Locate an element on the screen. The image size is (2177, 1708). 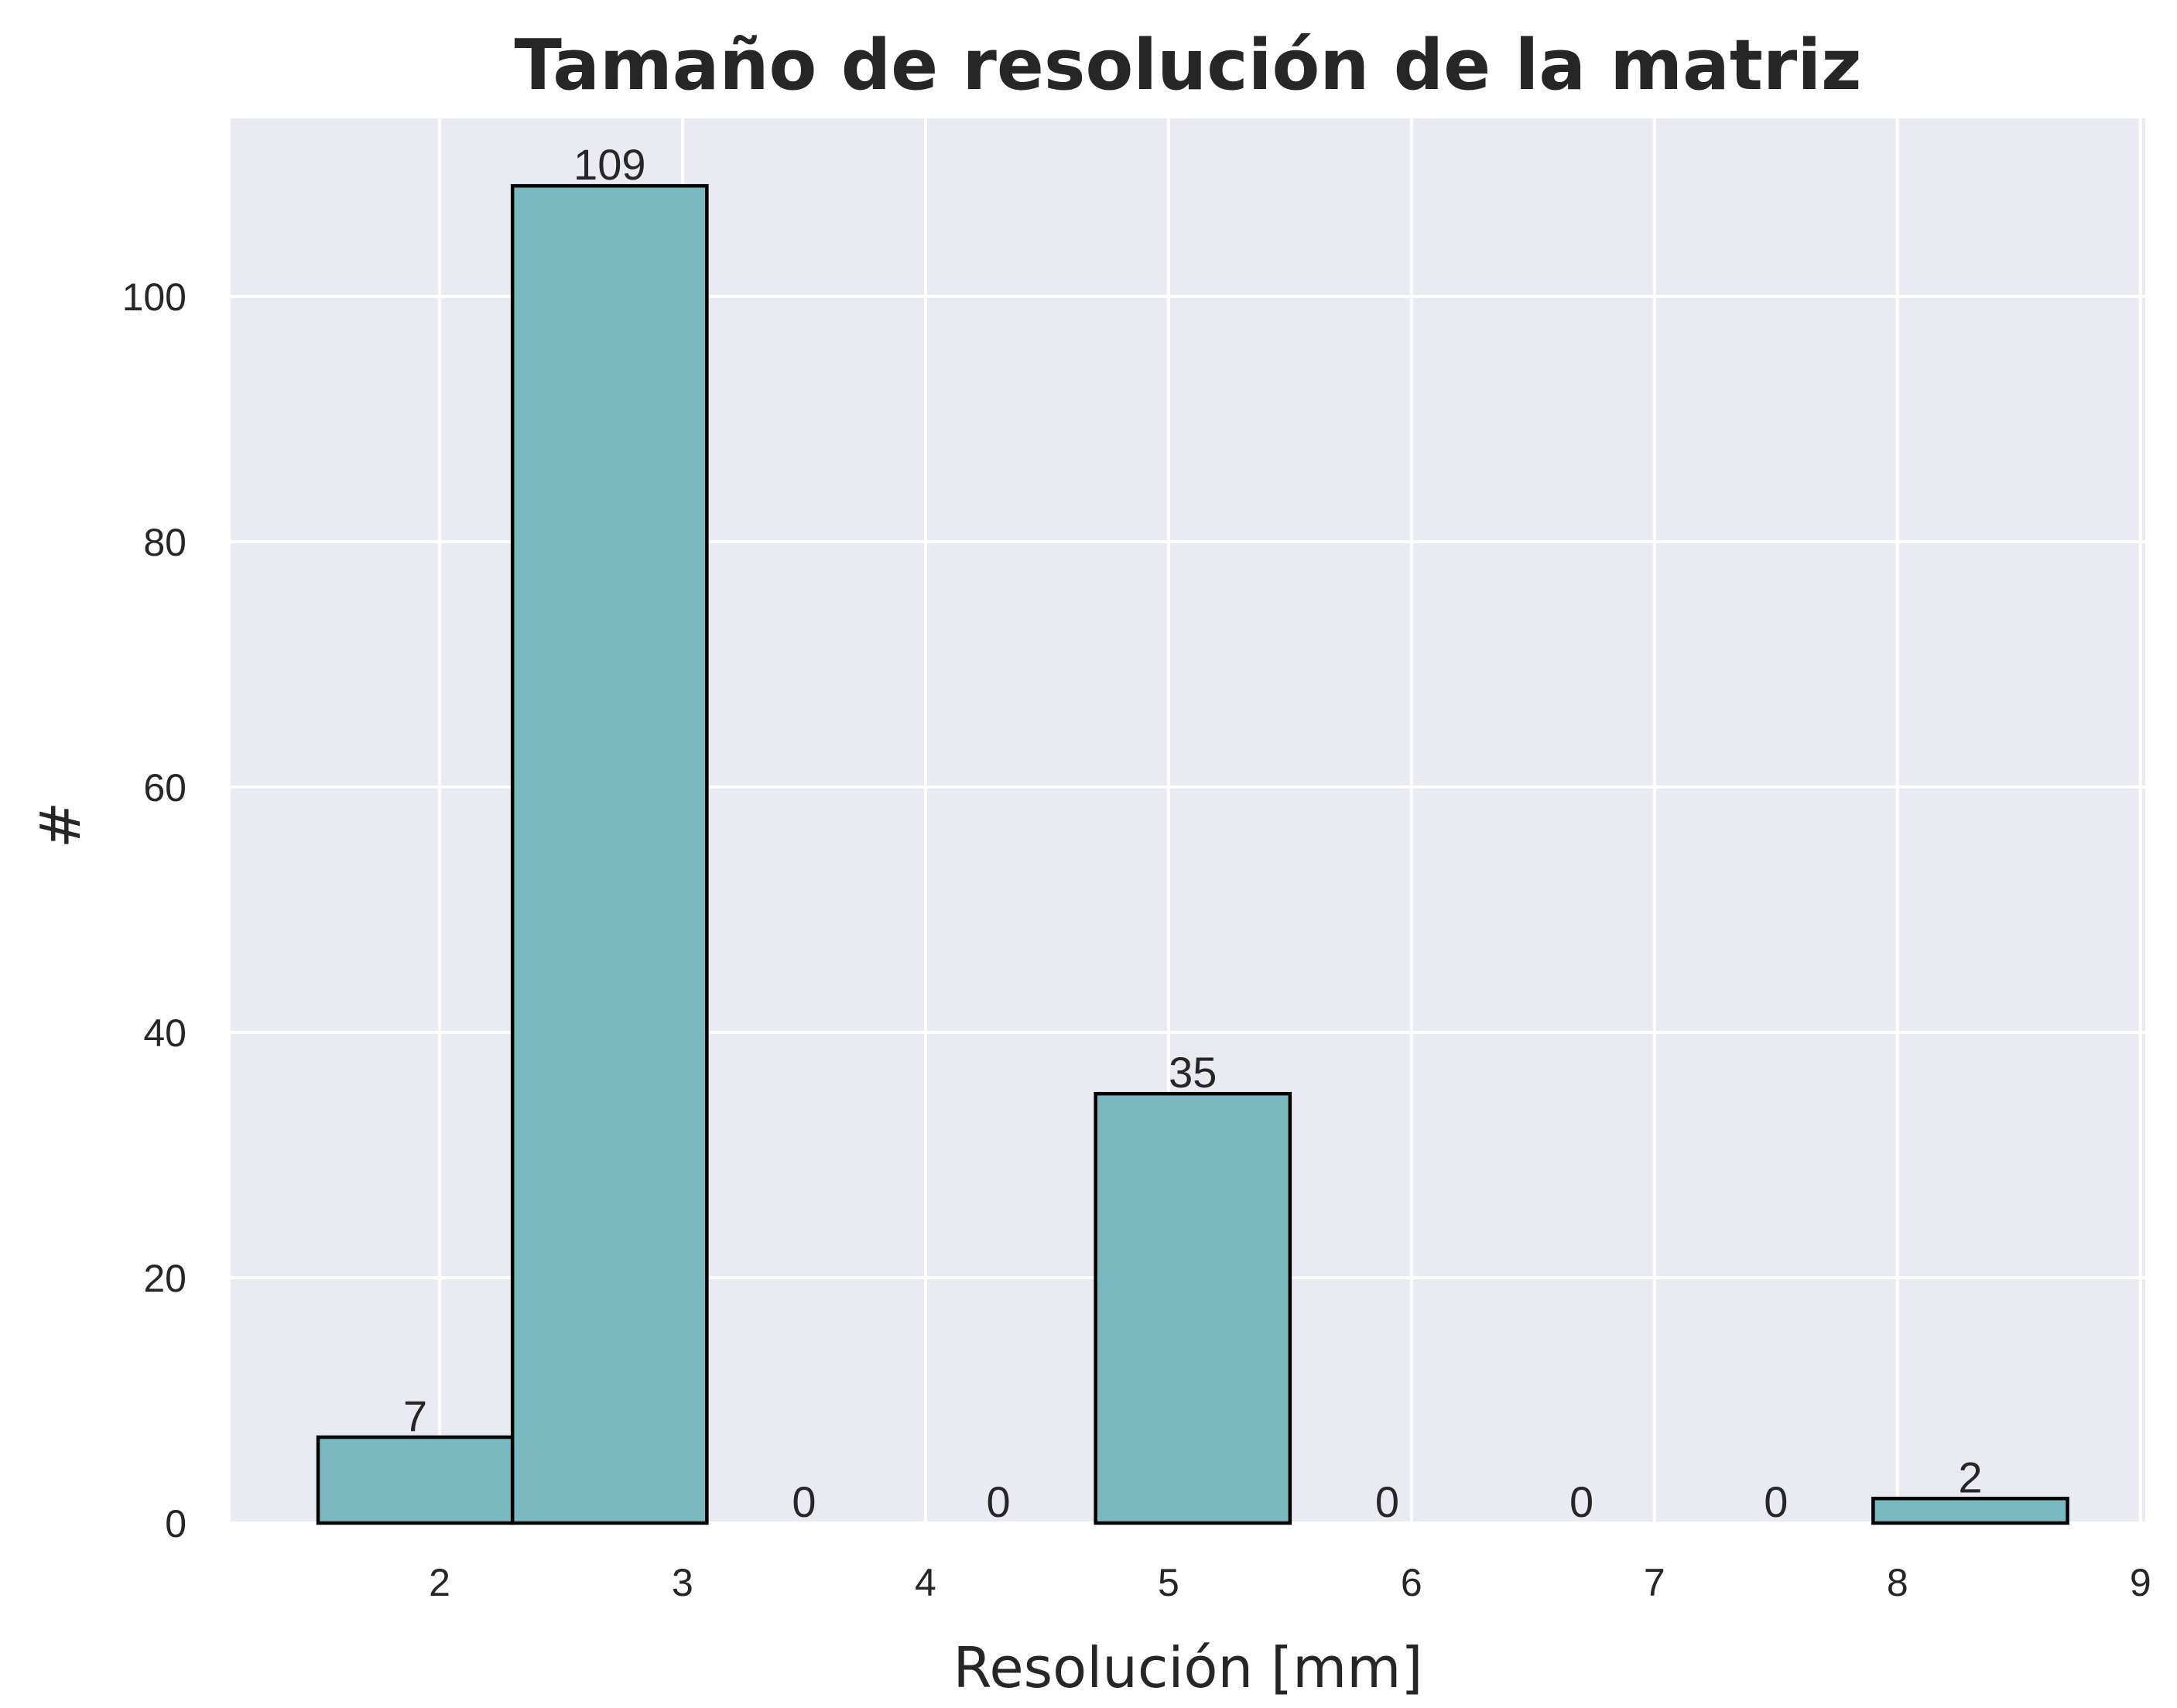
bar-value-label: 109 is located at coordinates (609, 165).